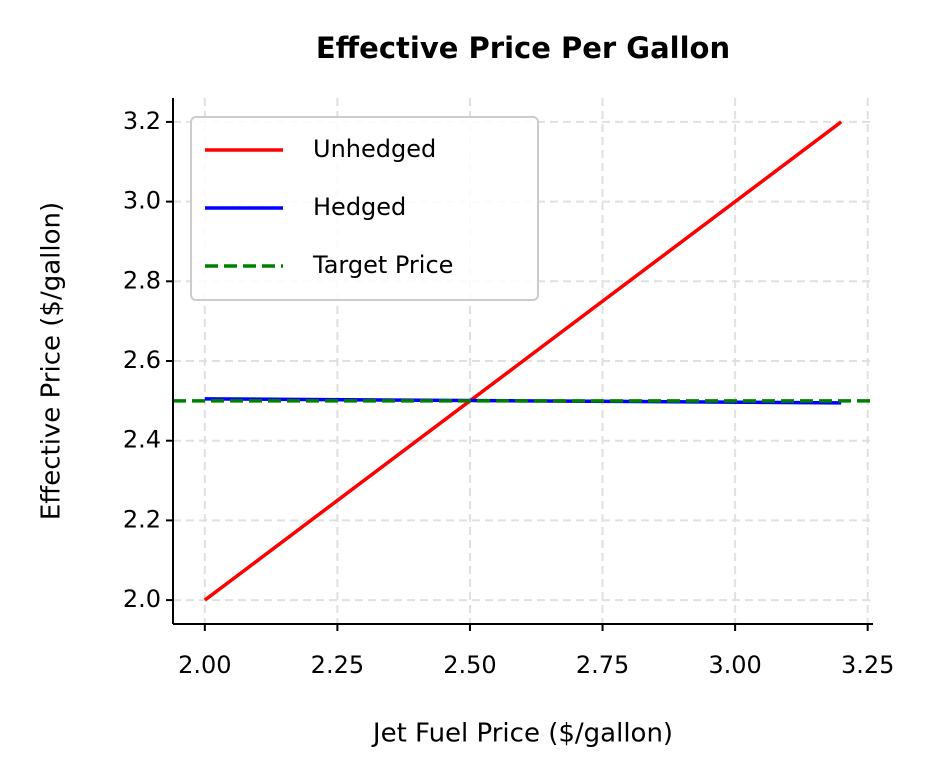  Describe the element at coordinates (142, 280) in the screenshot. I see `y-tick-label: 2.8` at that location.